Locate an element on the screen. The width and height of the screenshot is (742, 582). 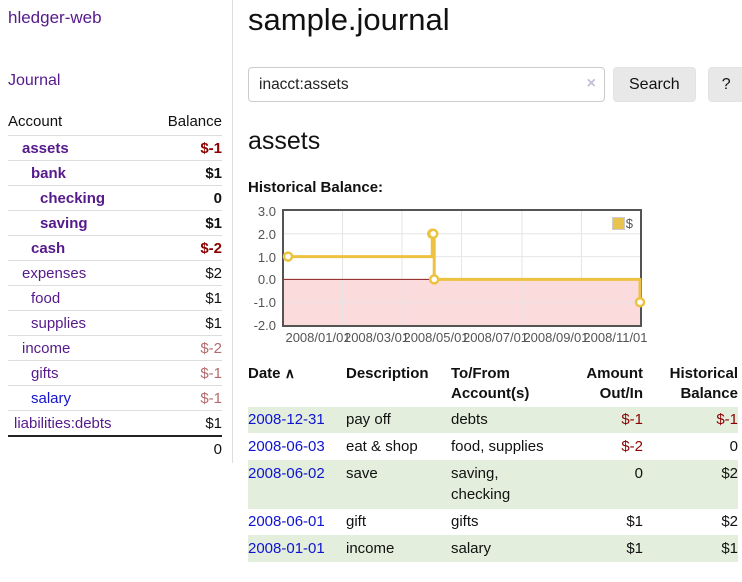
account-row: expenses $2 is located at coordinates (115, 273).